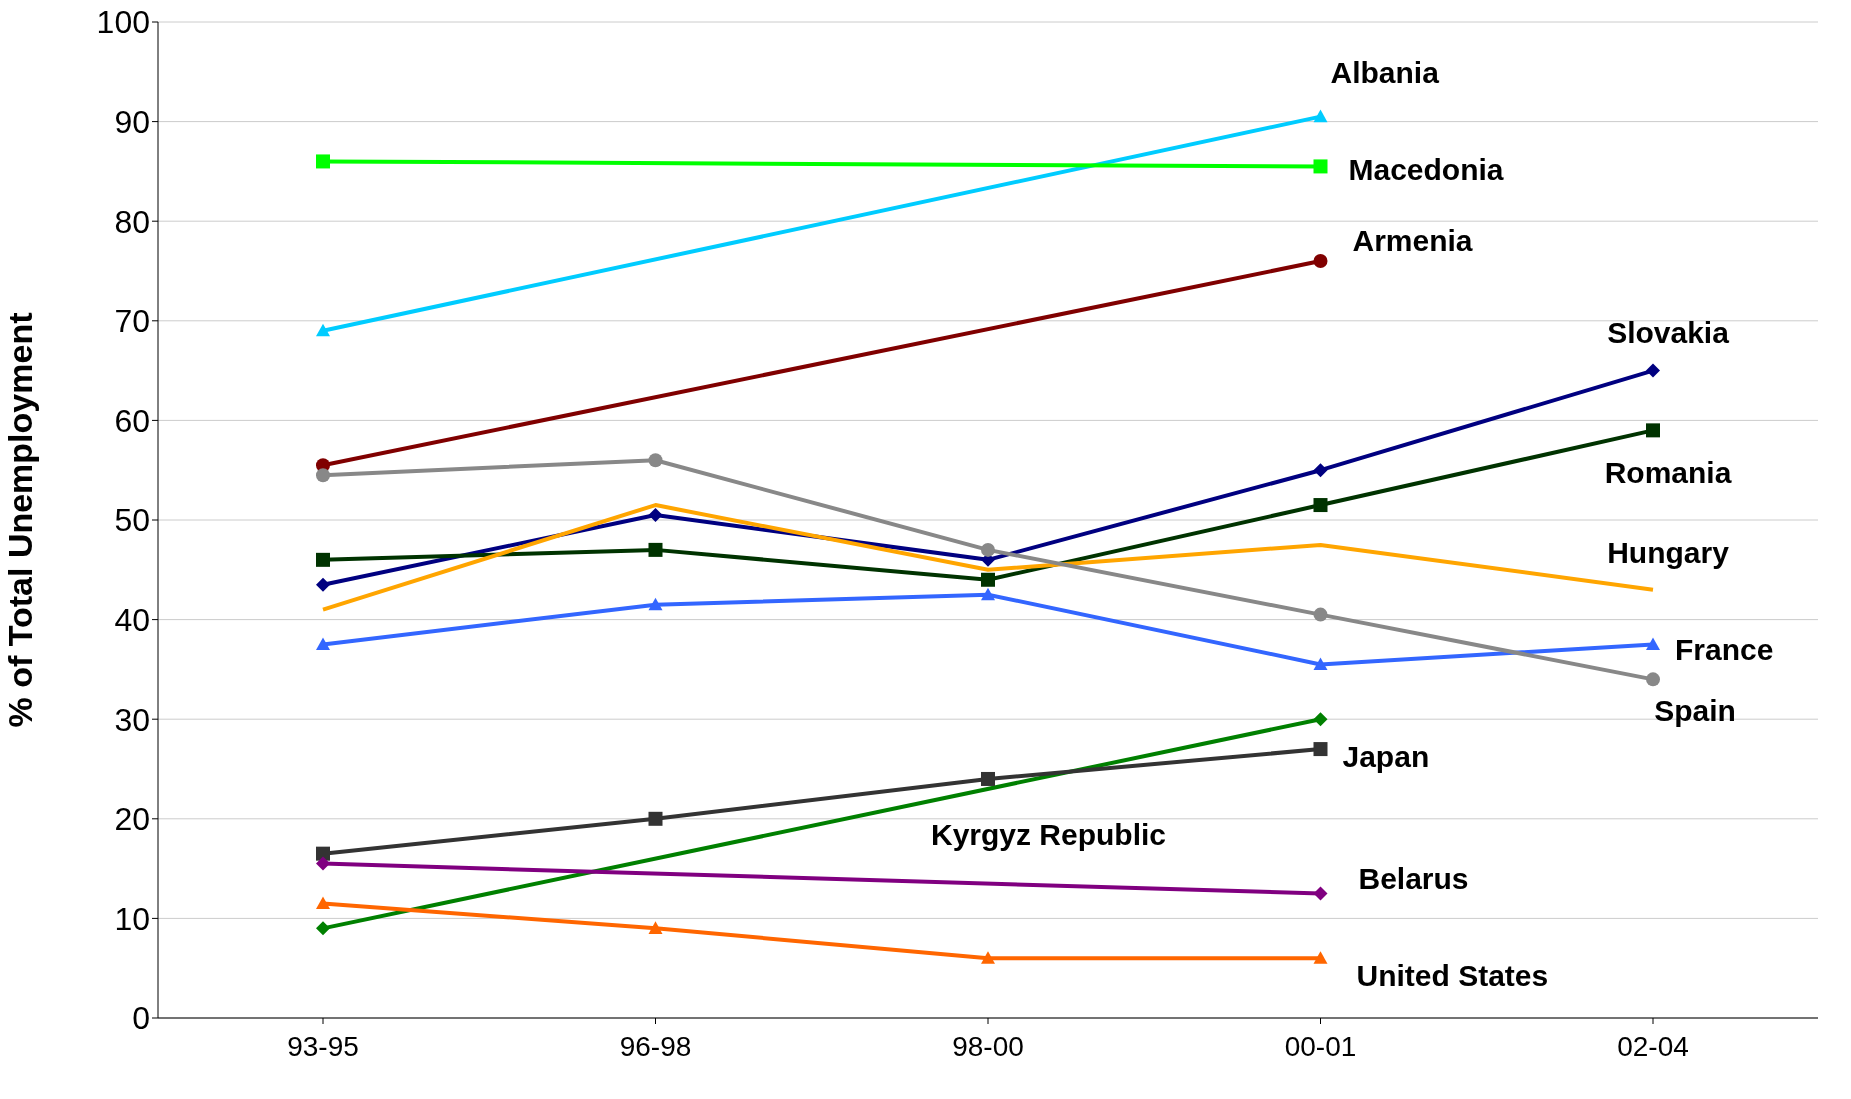 The height and width of the screenshot is (1099, 1851). I want to click on y-tick-label: 80, so click(132, 221).